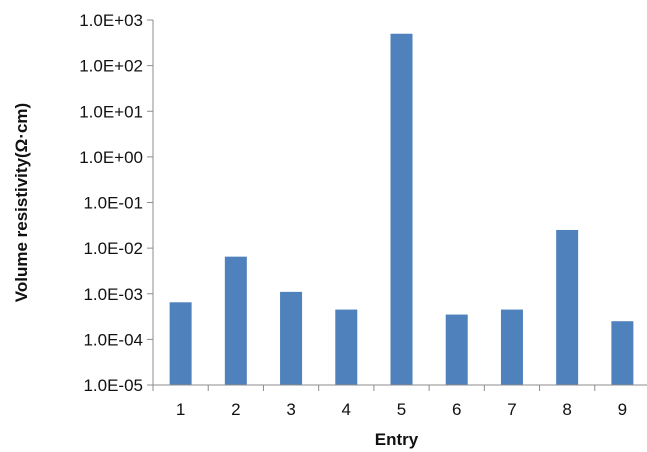 Image resolution: width=647 pixels, height=452 pixels. What do you see at coordinates (113, 248) in the screenshot?
I see `y-tick-label: 1.0E-02` at bounding box center [113, 248].